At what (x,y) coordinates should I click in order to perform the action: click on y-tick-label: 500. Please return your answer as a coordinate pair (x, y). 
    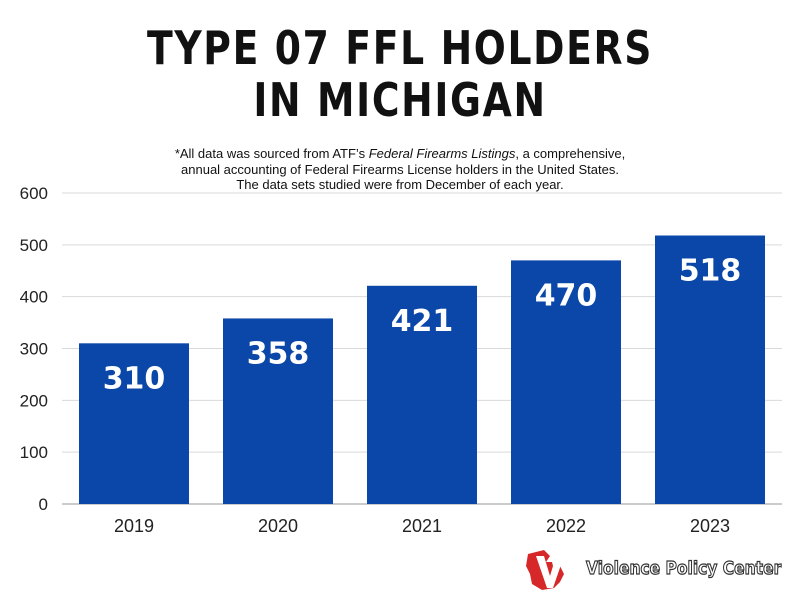
    Looking at the image, I should click on (34, 245).